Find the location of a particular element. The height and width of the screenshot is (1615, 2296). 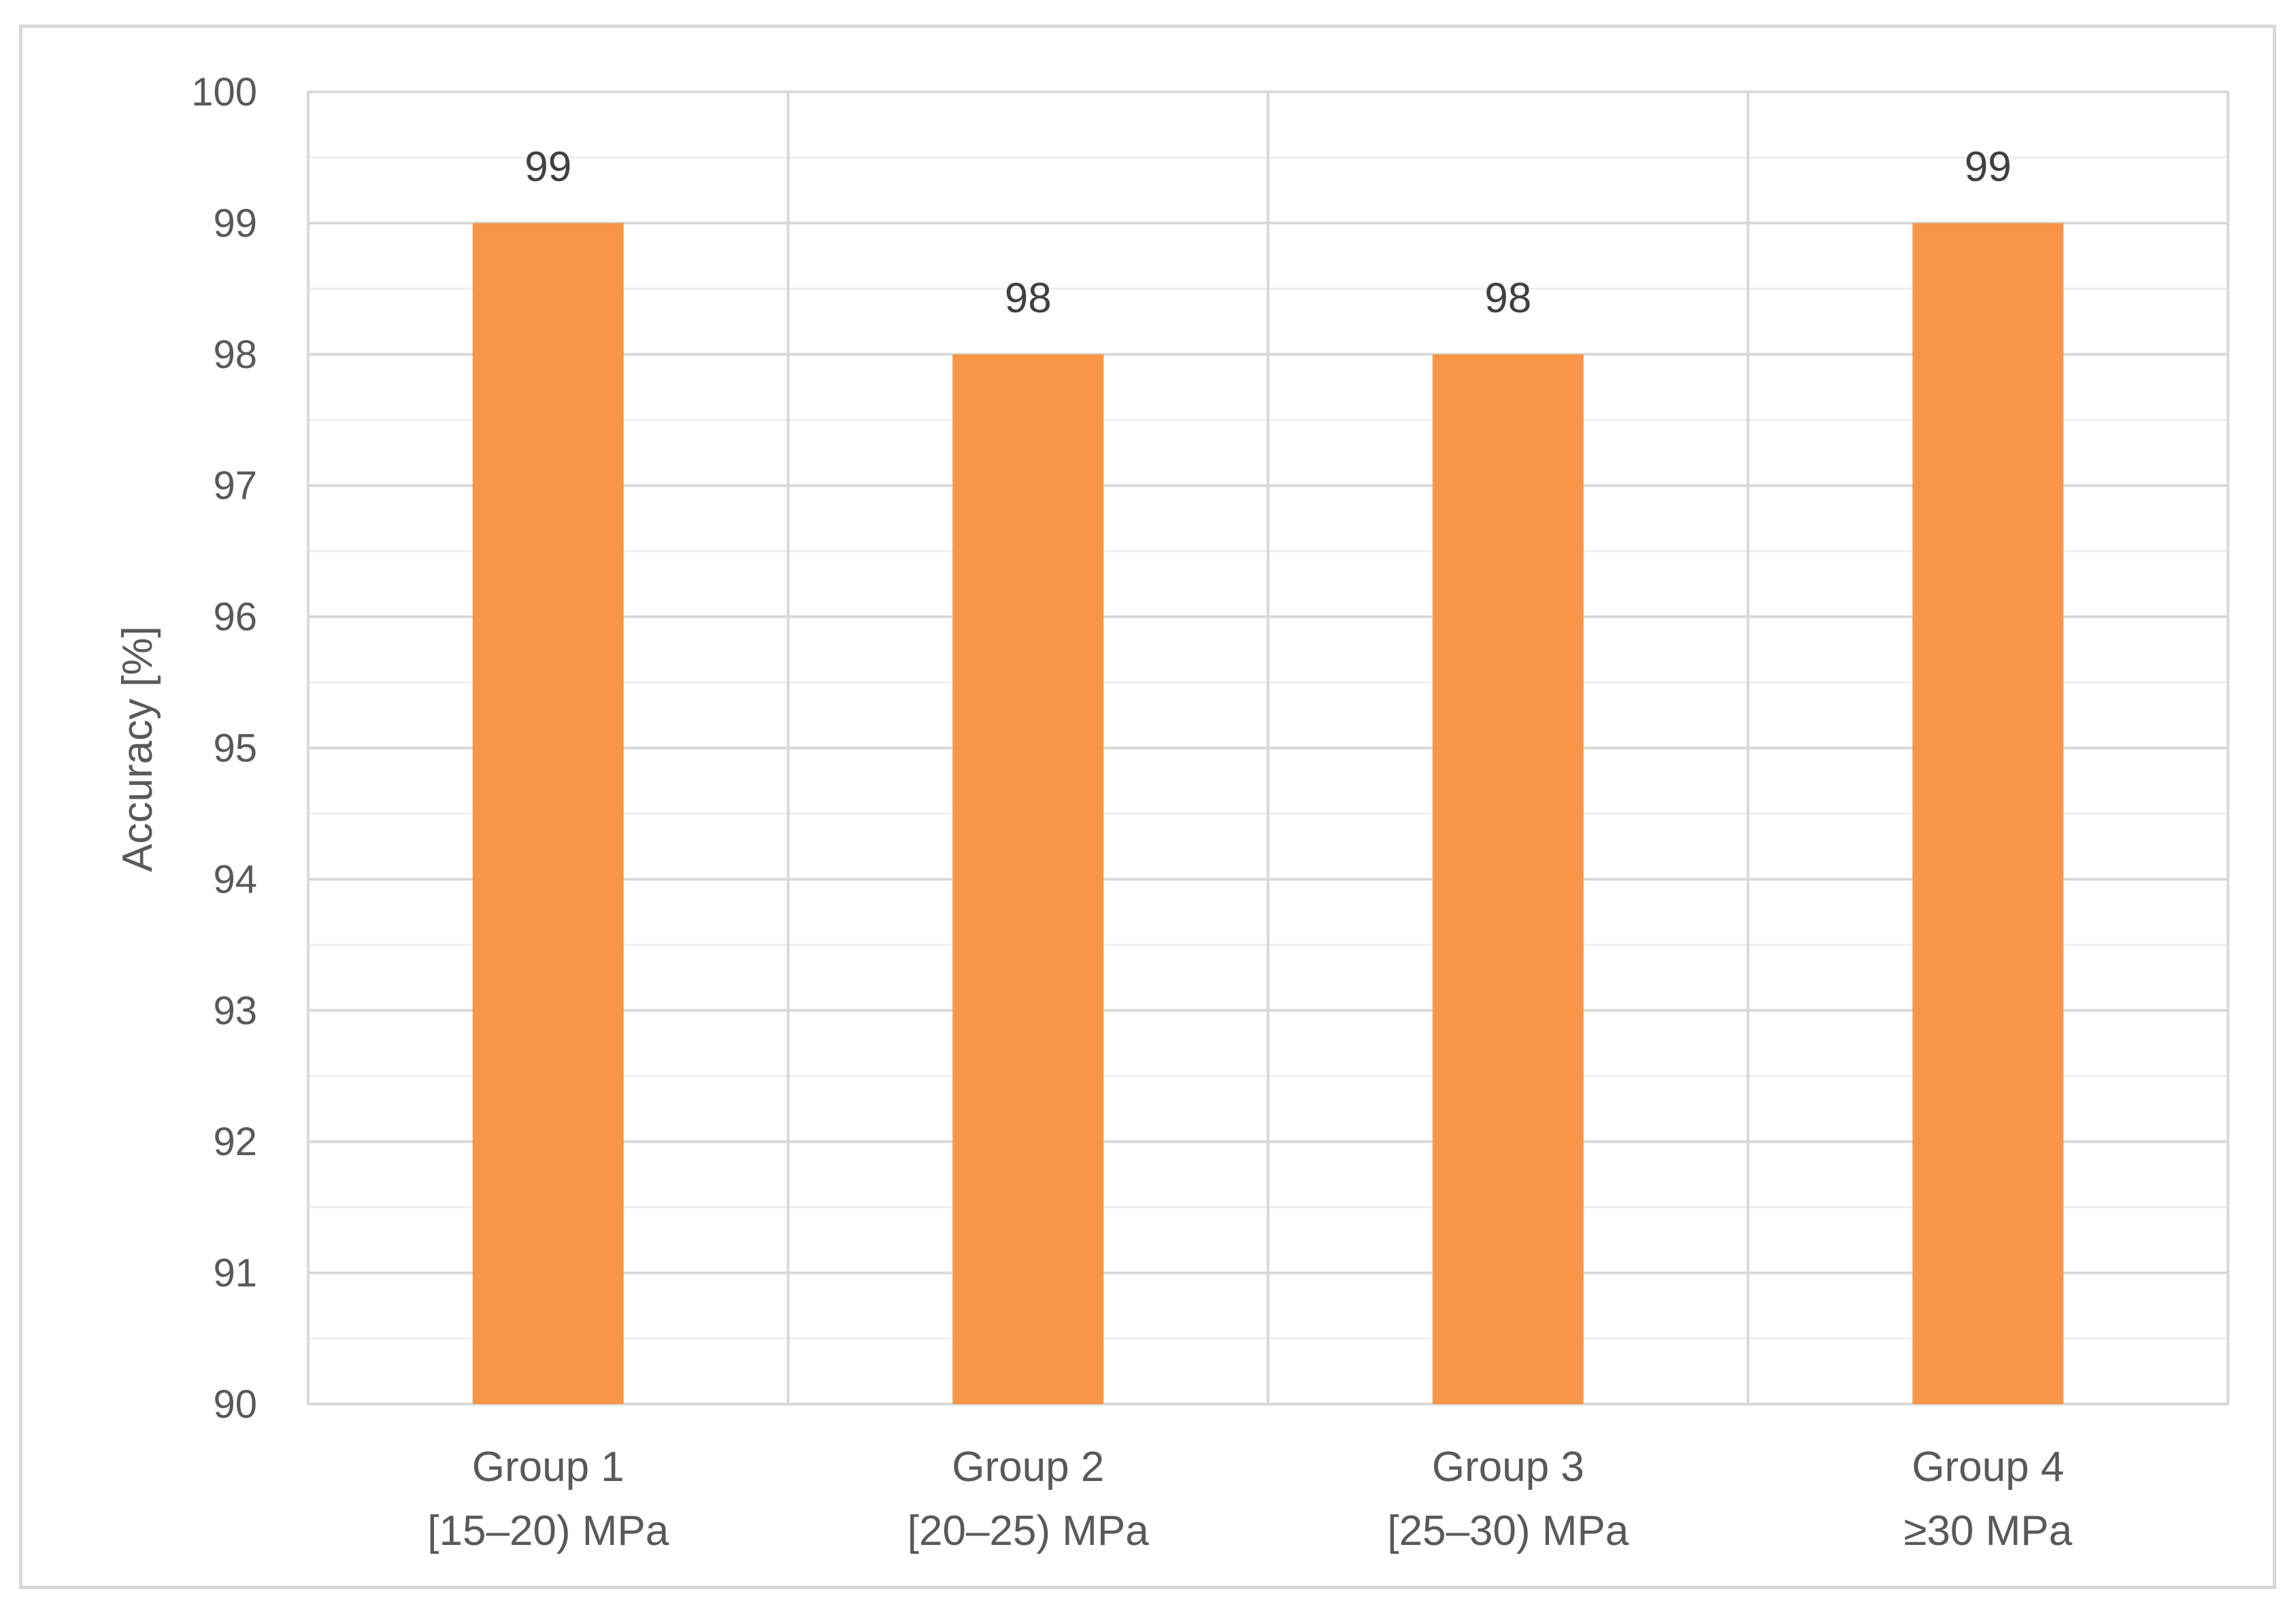

x-category-label-line1: Group 1 is located at coordinates (548, 1467).